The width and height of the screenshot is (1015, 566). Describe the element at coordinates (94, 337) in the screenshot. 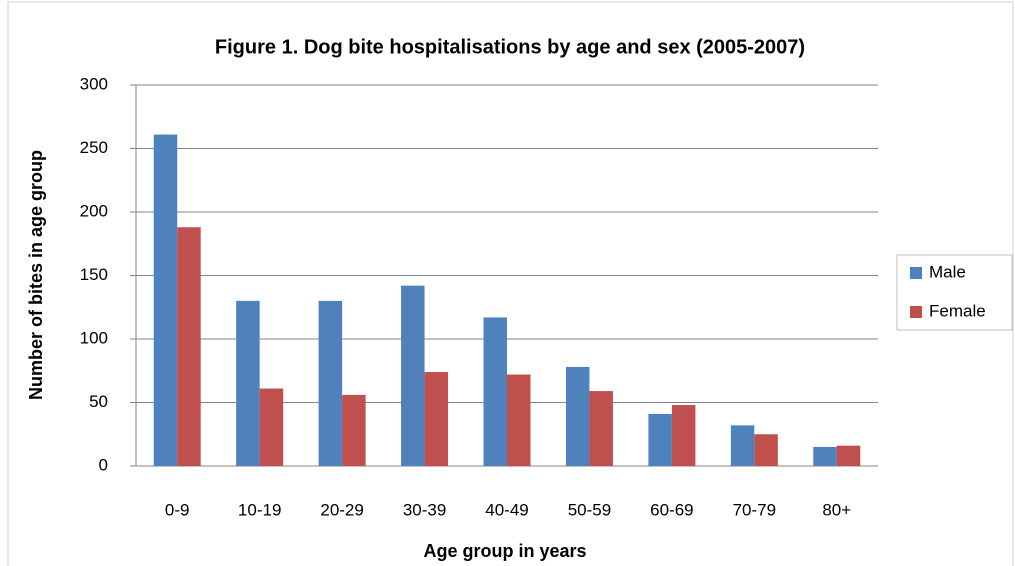

I see `y-tick-label: 100` at that location.